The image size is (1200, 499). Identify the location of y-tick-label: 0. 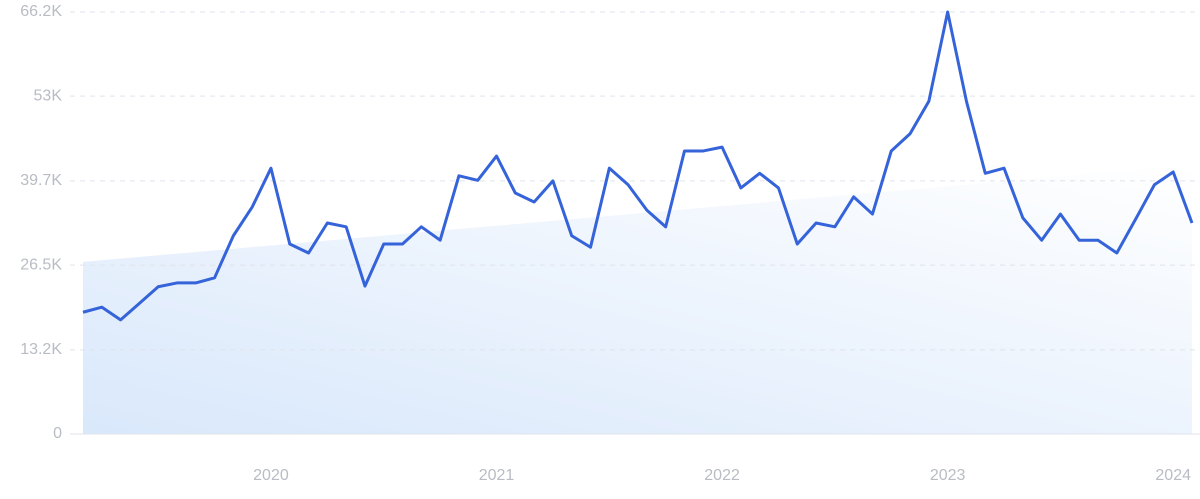
(57, 433).